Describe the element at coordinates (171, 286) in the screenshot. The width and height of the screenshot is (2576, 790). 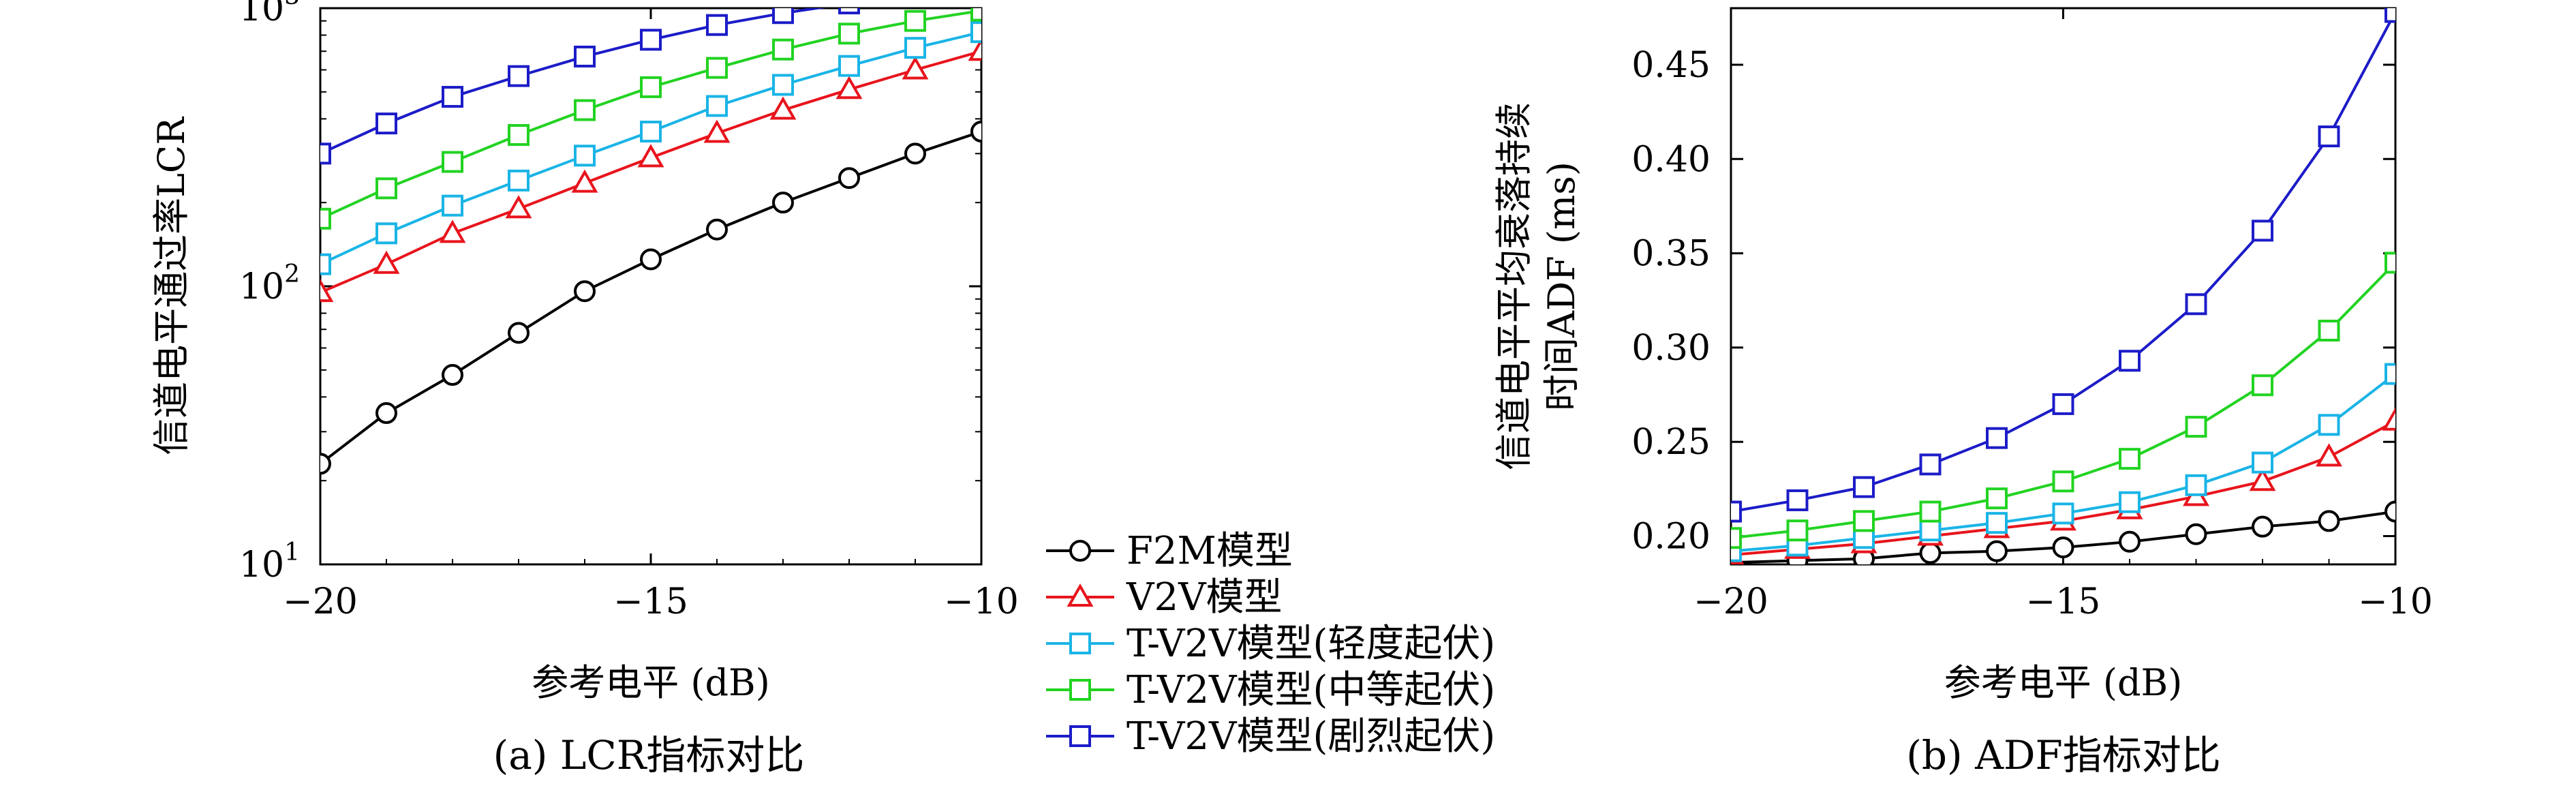
I see `y-axis-label: 信道电平通过率LCR` at that location.